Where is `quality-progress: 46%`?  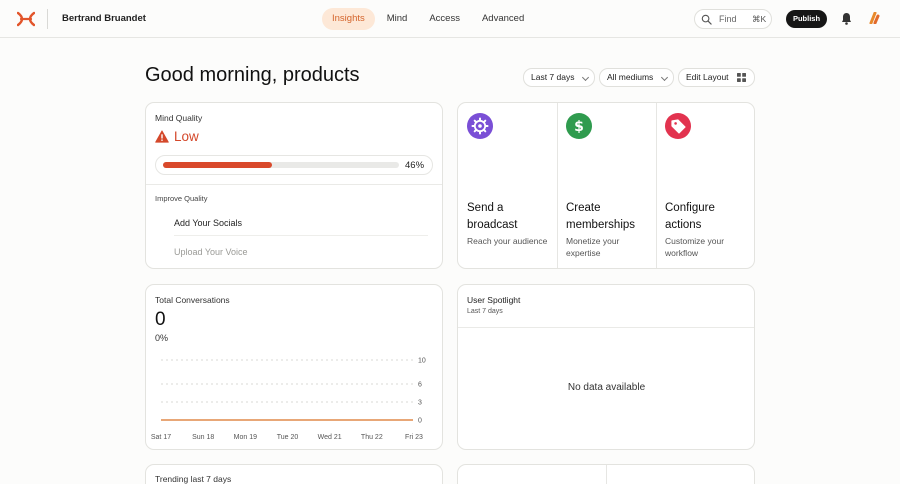
quality-progress: 46% is located at coordinates (294, 165).